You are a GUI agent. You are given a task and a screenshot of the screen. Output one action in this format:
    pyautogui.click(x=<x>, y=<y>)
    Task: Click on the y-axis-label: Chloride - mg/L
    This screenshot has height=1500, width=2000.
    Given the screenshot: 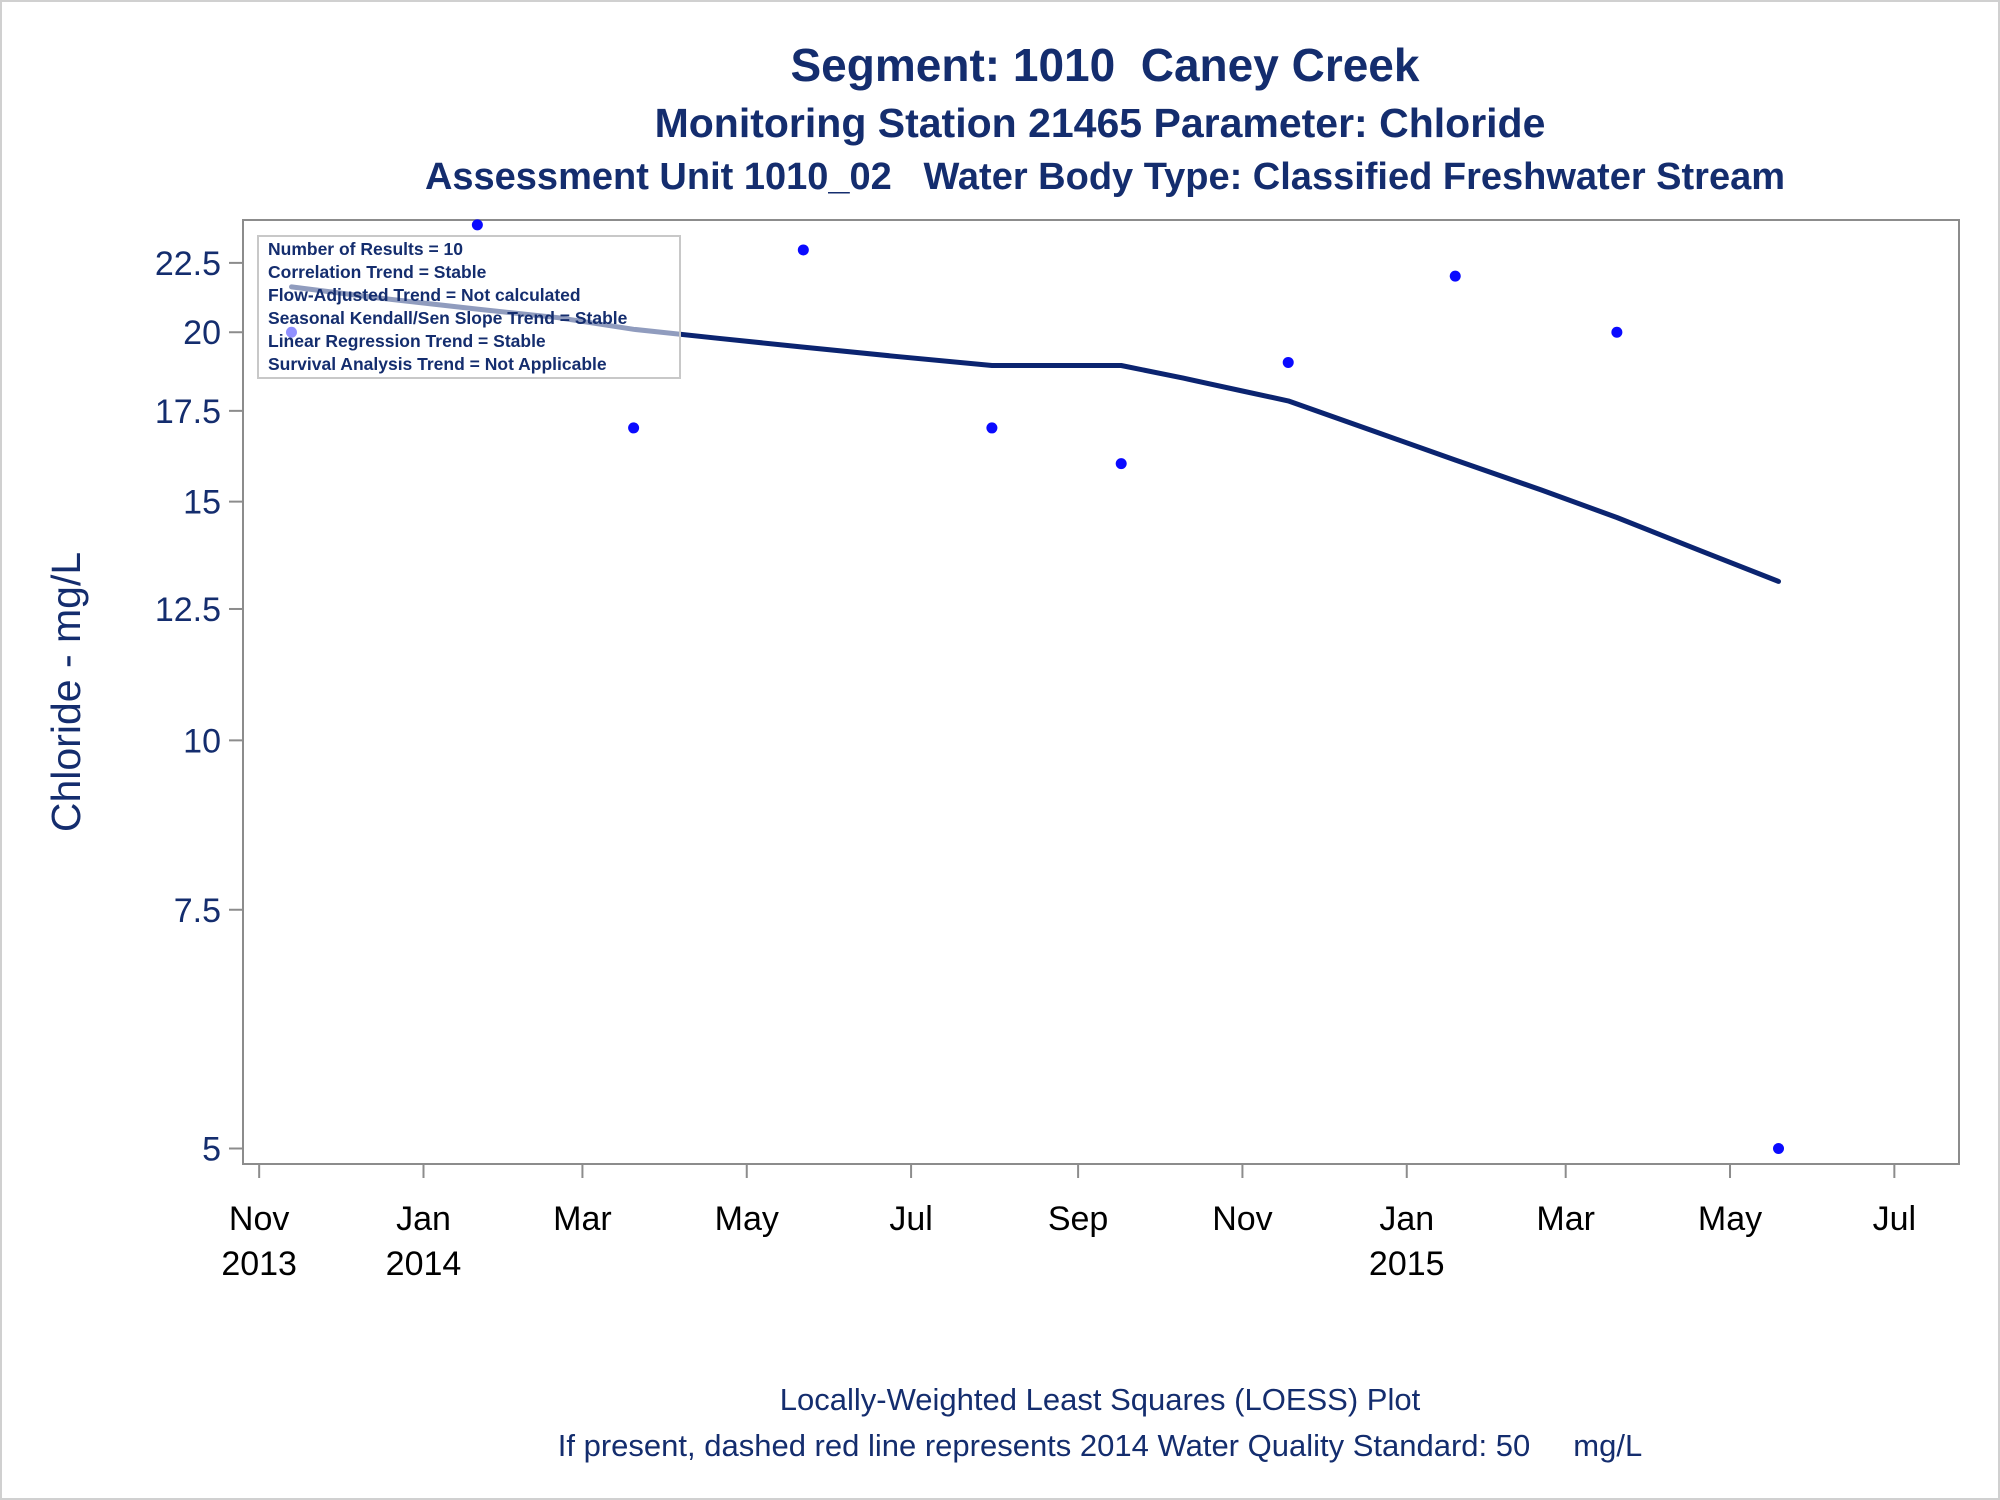 What is the action you would take?
    pyautogui.click(x=66, y=692)
    